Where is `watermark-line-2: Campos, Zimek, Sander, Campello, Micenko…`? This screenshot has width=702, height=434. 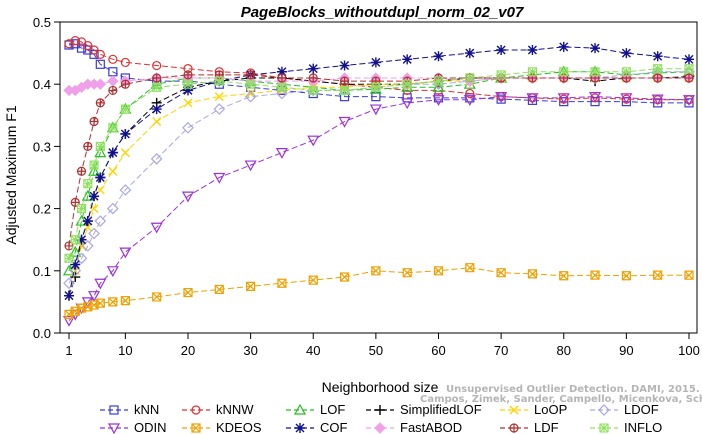
watermark-line-2: Campos, Zimek, Sander, Campello, Micenko… is located at coordinates (561, 399).